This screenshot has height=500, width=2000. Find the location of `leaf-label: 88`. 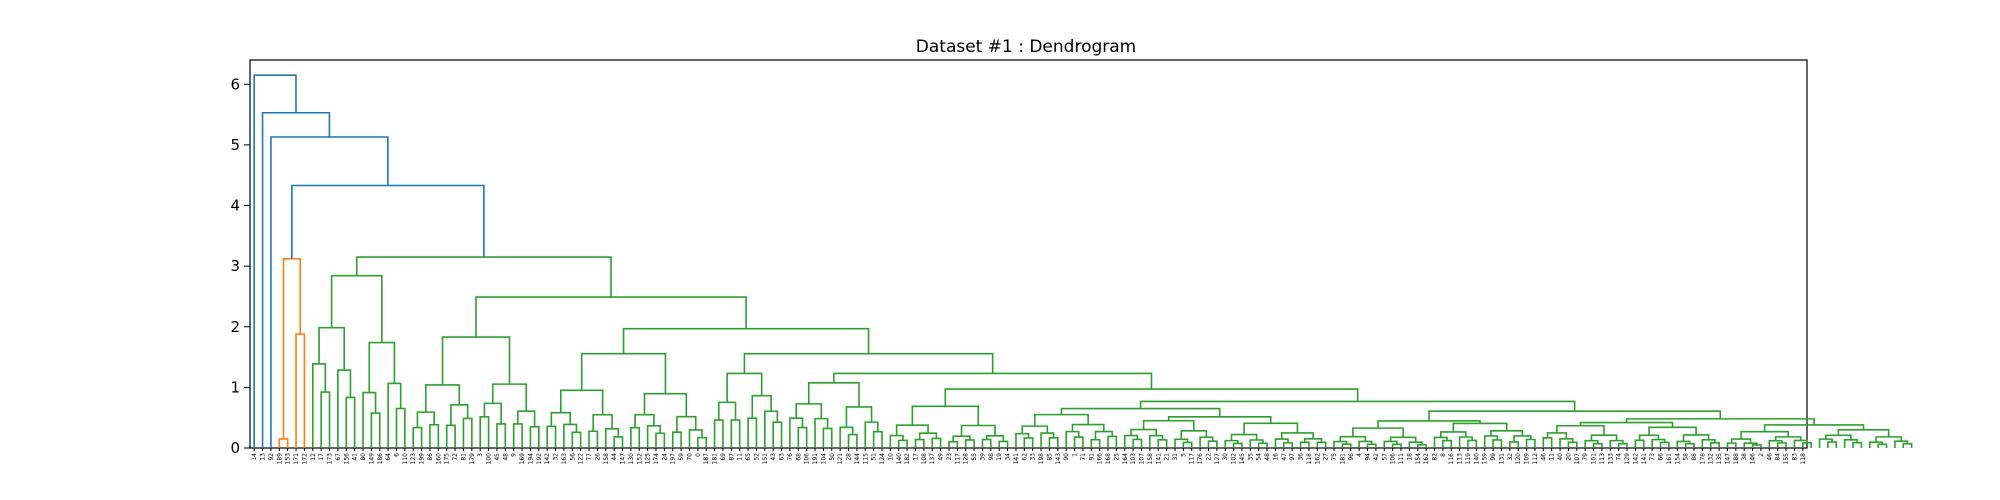

leaf-label: 88 is located at coordinates (1694, 457).